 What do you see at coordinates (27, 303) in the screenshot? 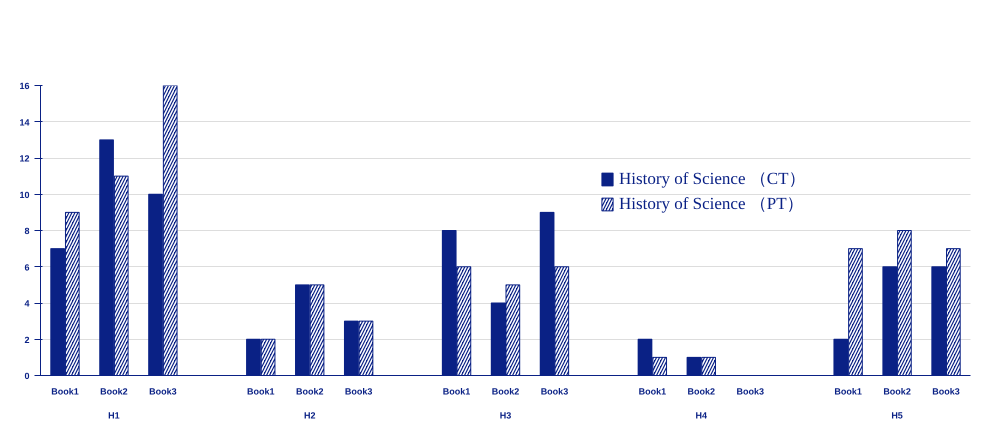
I see `y-tick-label: 4` at bounding box center [27, 303].